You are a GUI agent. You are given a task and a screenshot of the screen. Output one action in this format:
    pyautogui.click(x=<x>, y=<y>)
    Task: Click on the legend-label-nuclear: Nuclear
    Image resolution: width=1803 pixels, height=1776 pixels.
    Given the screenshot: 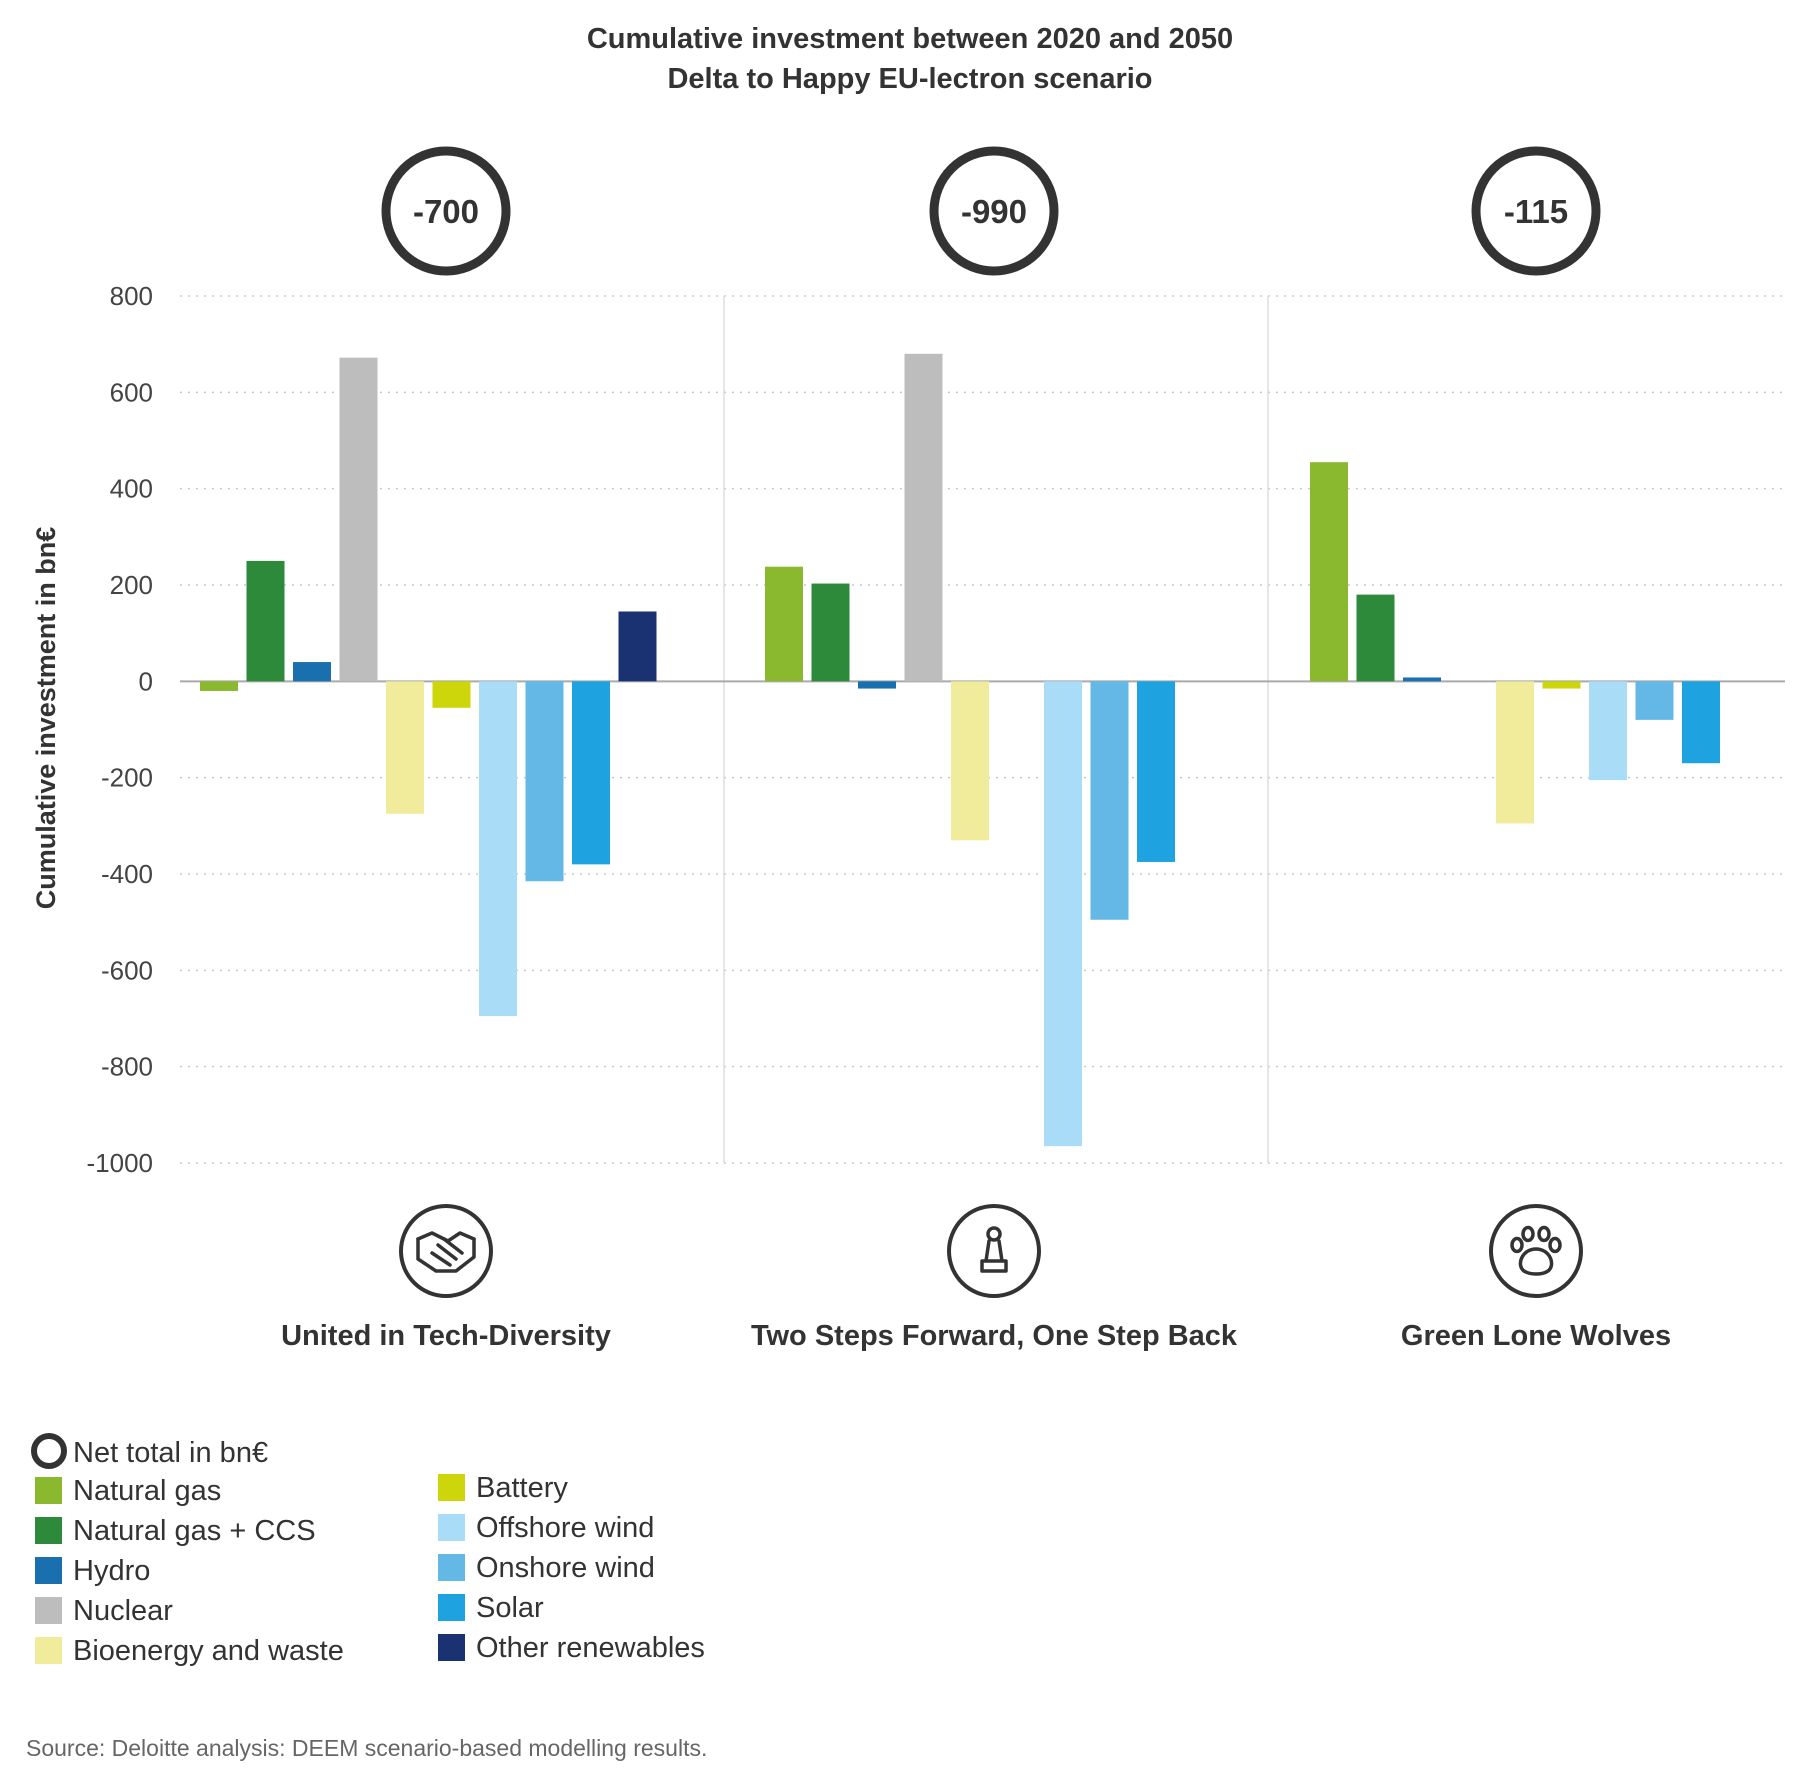 What is the action you would take?
    pyautogui.click(x=123, y=1611)
    